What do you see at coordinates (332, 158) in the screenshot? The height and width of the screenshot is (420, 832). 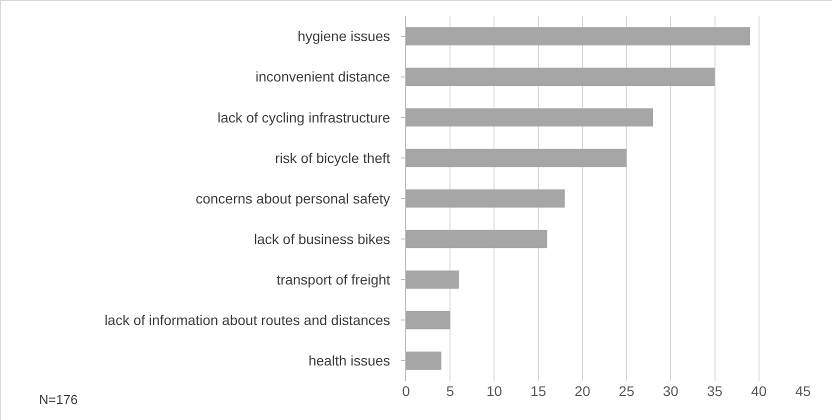 I see `y-tick-label: risk of bicycle theft` at bounding box center [332, 158].